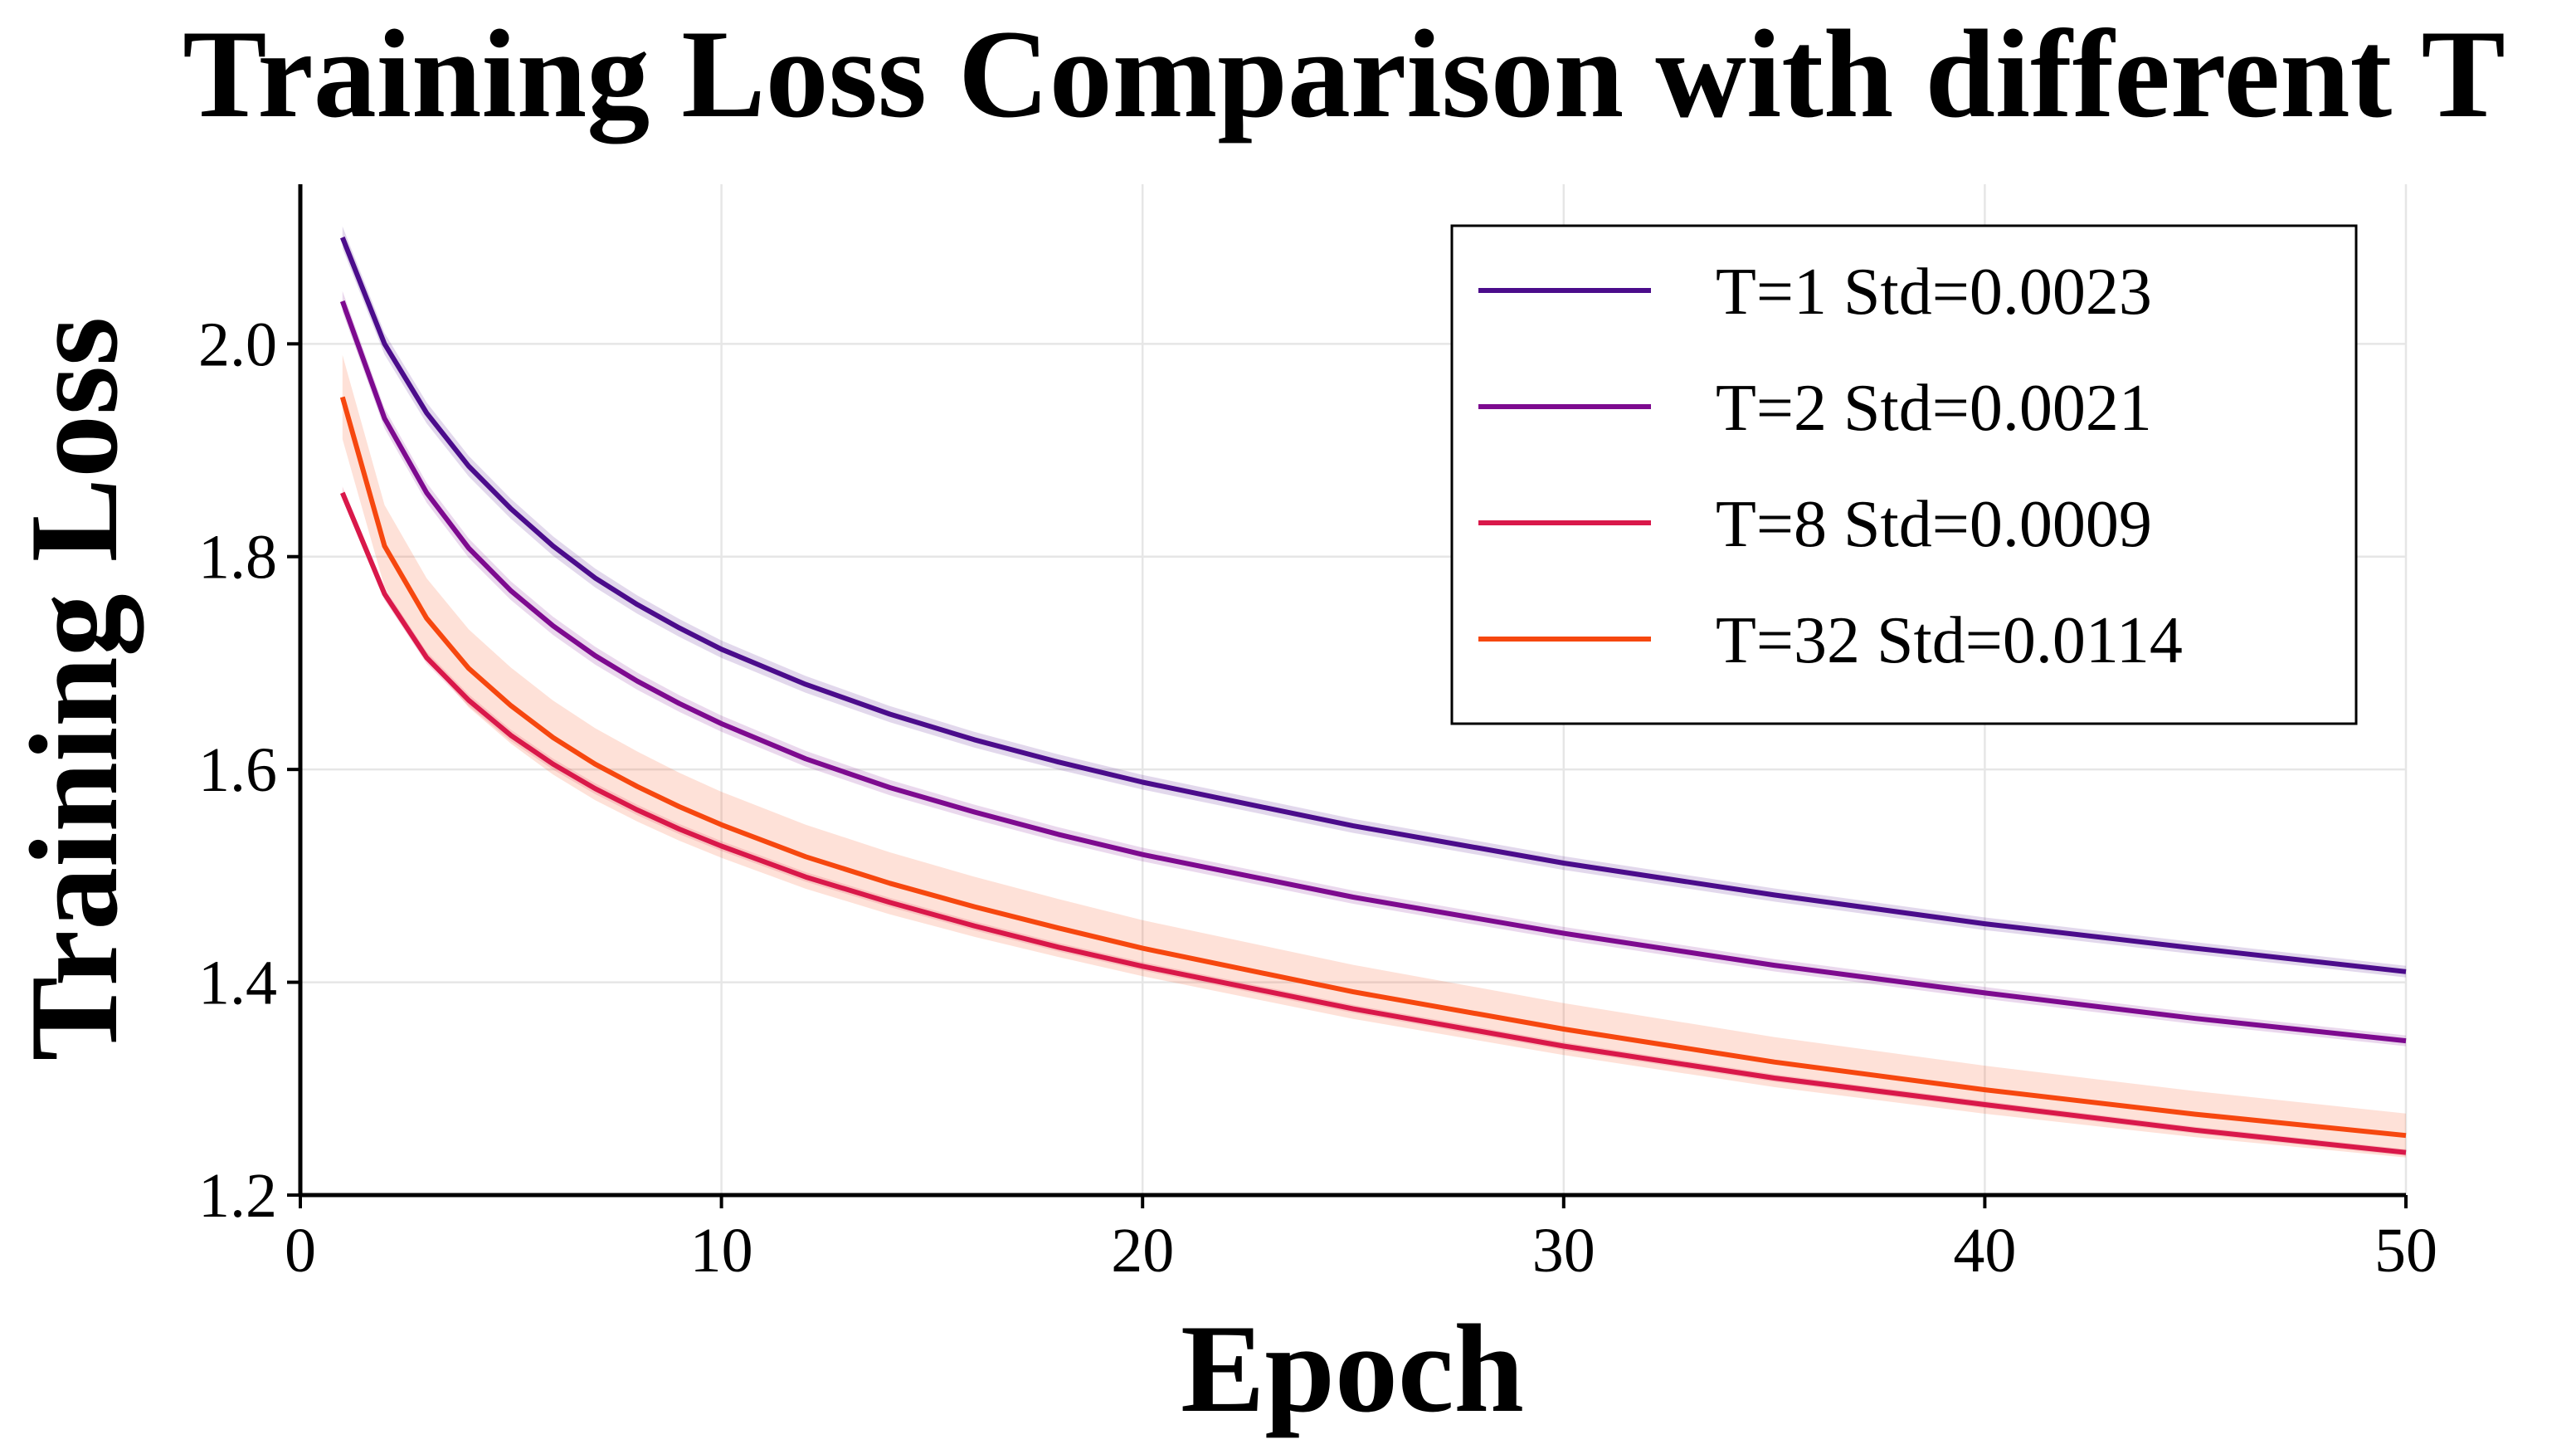 The height and width of the screenshot is (1454, 2576). I want to click on y-tick-label-4: 2.0, so click(237, 344).